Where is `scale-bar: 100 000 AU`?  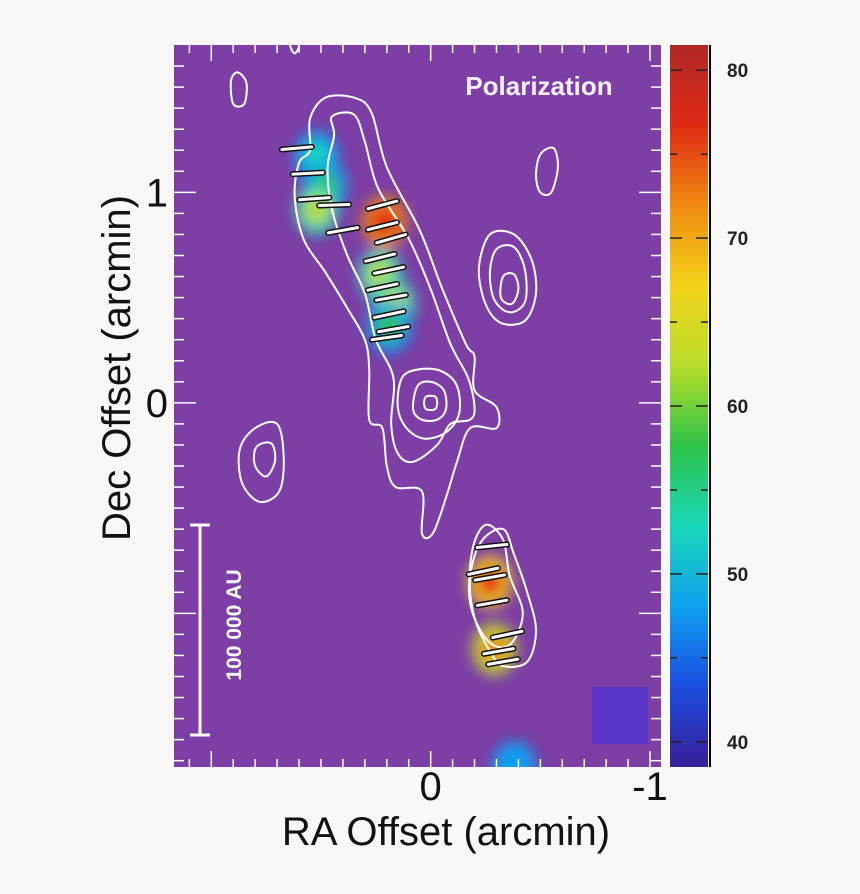
scale-bar: 100 000 AU is located at coordinates (218, 630).